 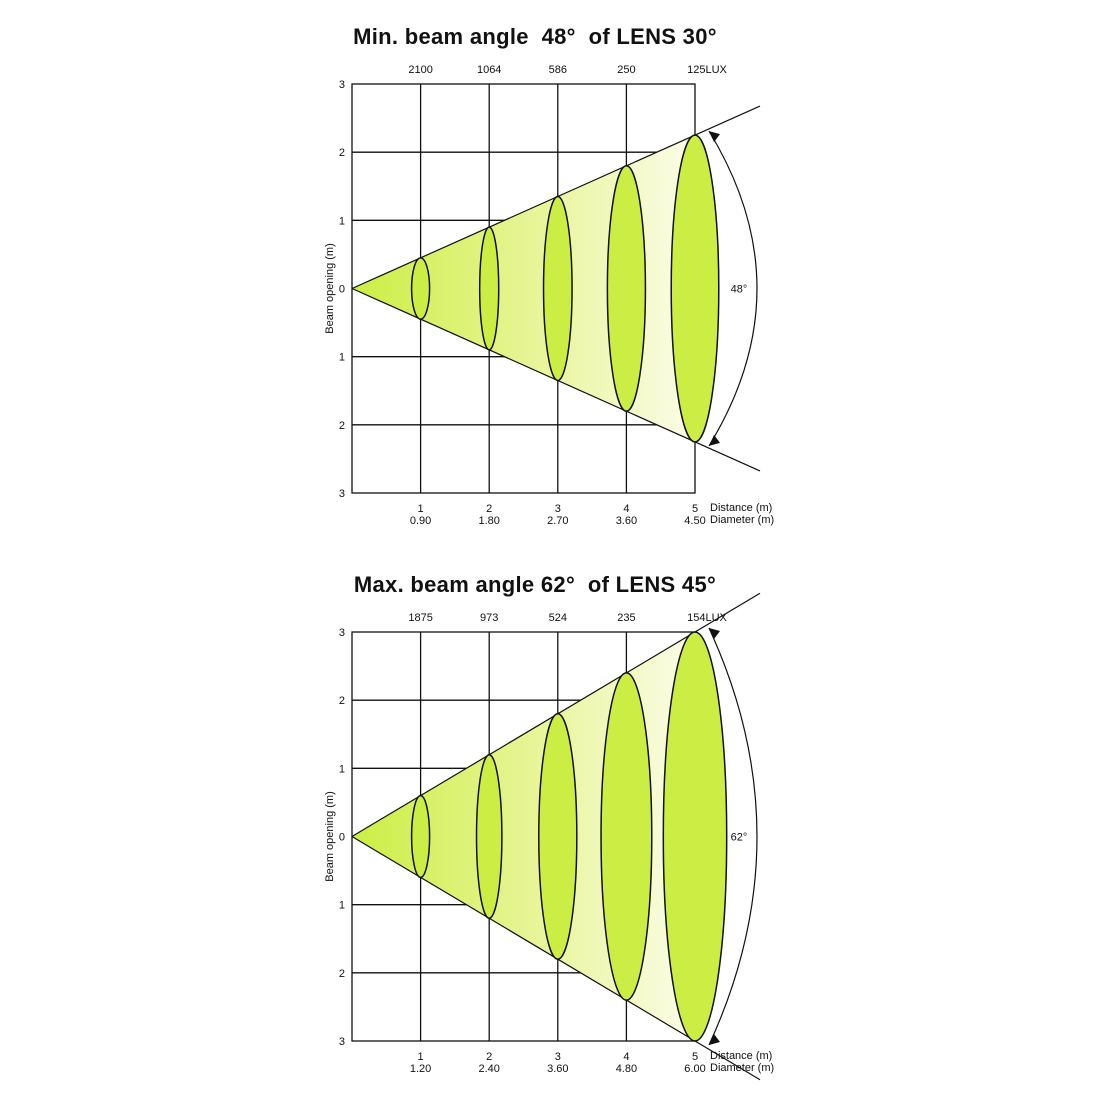 I want to click on diameter-tick-label: 4.50, so click(x=694, y=521).